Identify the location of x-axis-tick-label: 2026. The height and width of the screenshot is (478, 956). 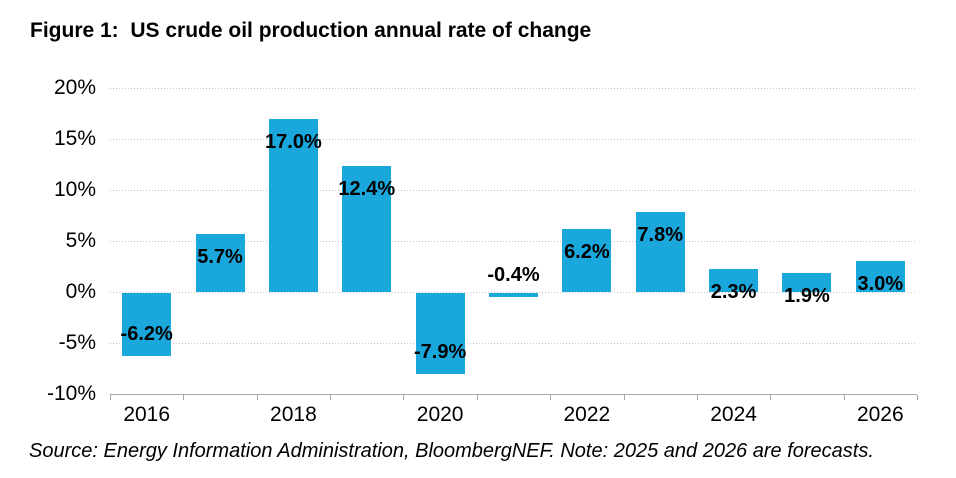
(880, 414).